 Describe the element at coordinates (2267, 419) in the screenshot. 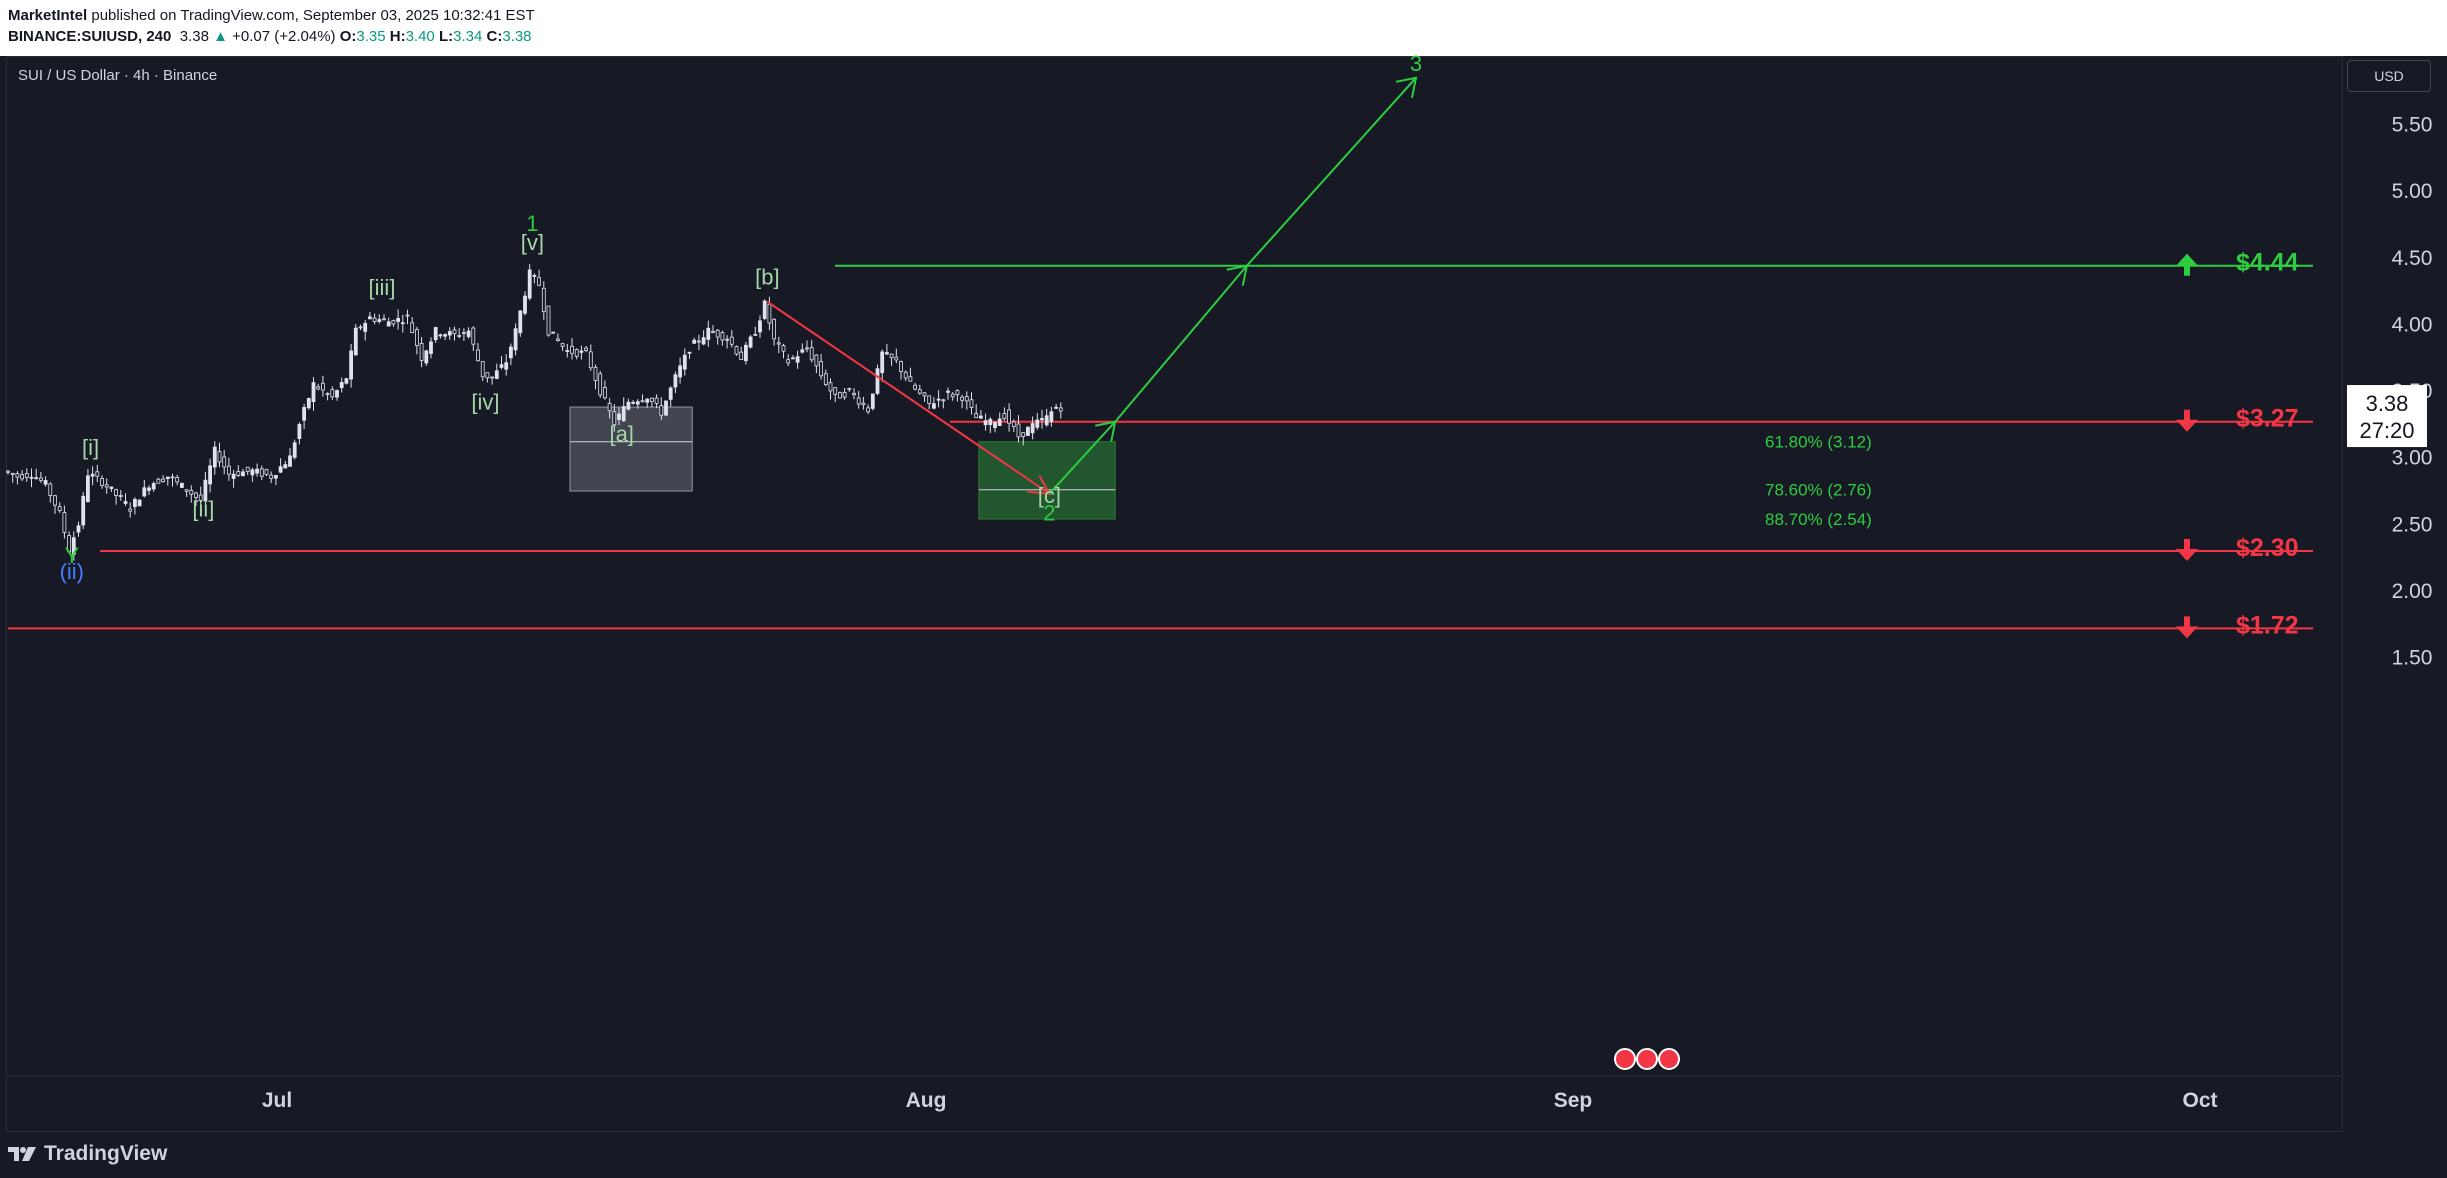

I see `level-label: $3.27` at that location.